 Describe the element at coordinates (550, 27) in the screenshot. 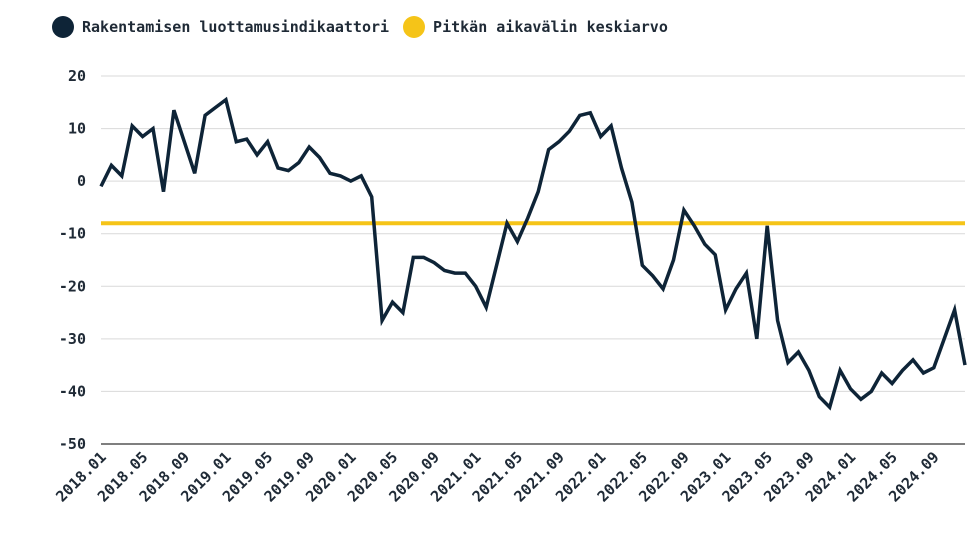

I see `legend-label-average: Pitkän aikavälin keskiarvo` at that location.